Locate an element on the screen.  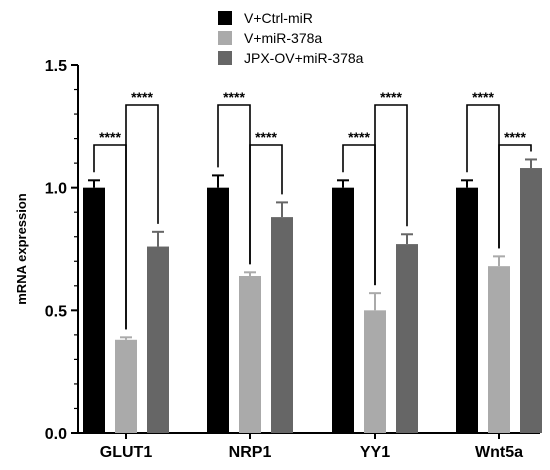
x-tick-label: Wnt5a is located at coordinates (499, 452).